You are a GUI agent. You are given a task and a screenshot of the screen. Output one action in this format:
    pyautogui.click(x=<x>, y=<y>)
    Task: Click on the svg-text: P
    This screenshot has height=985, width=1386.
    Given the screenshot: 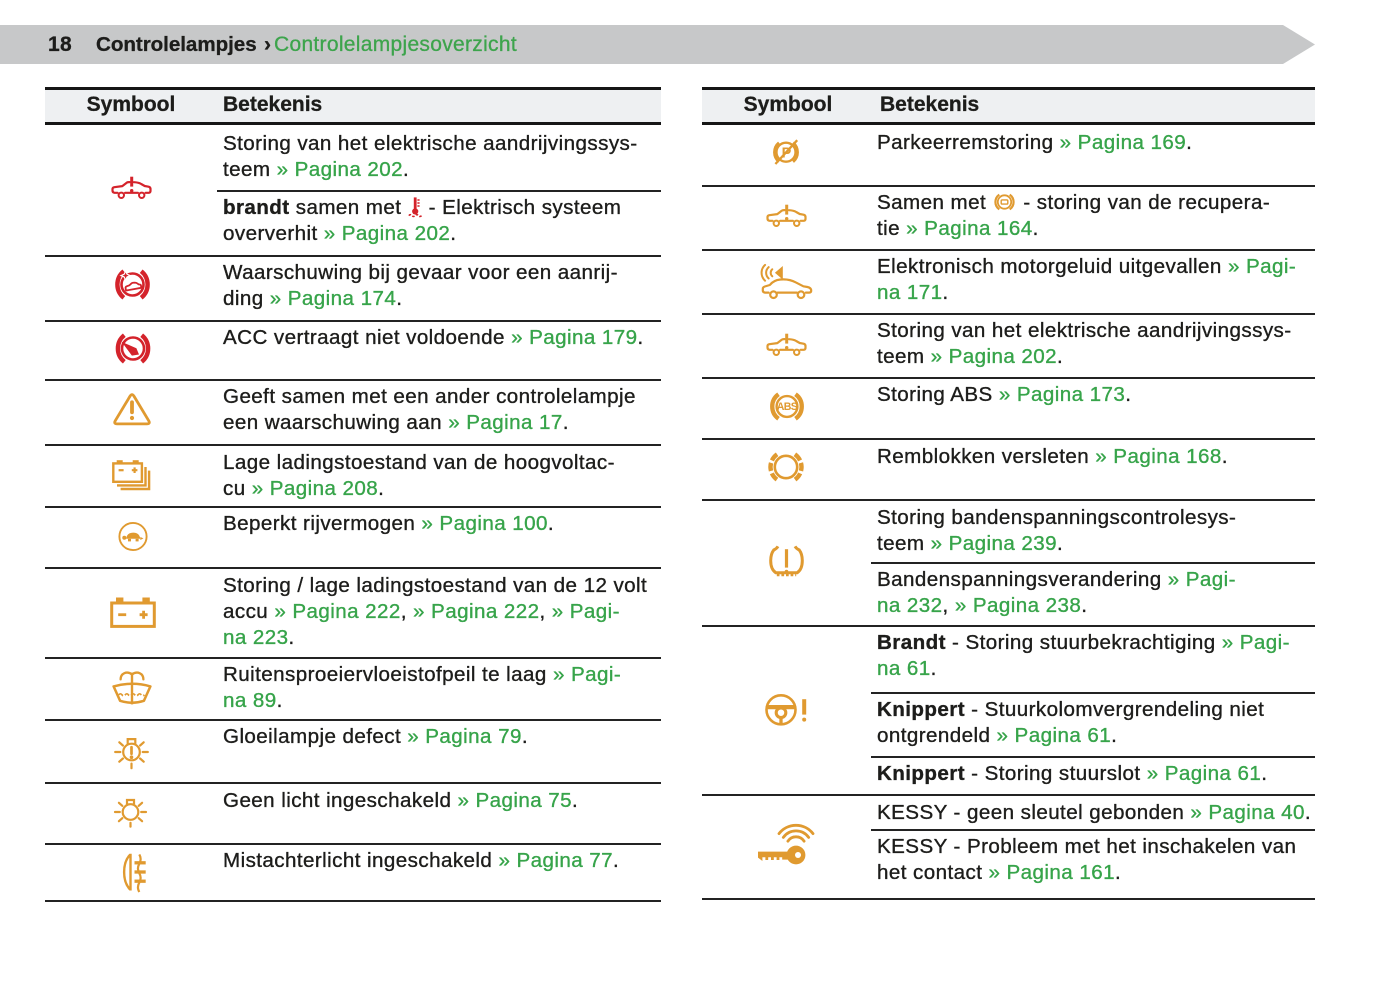 What is the action you would take?
    pyautogui.click(x=787, y=154)
    